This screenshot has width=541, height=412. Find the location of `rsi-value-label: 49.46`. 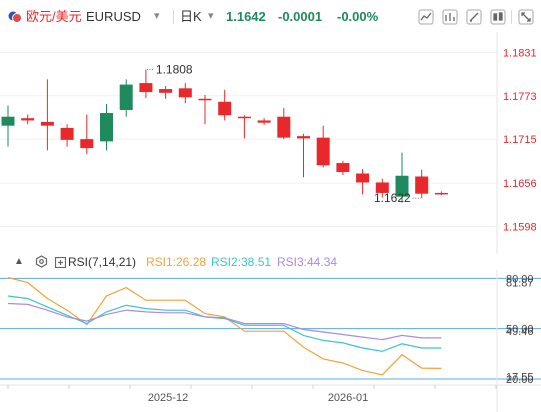

rsi-value-label: 49.46 is located at coordinates (520, 332).